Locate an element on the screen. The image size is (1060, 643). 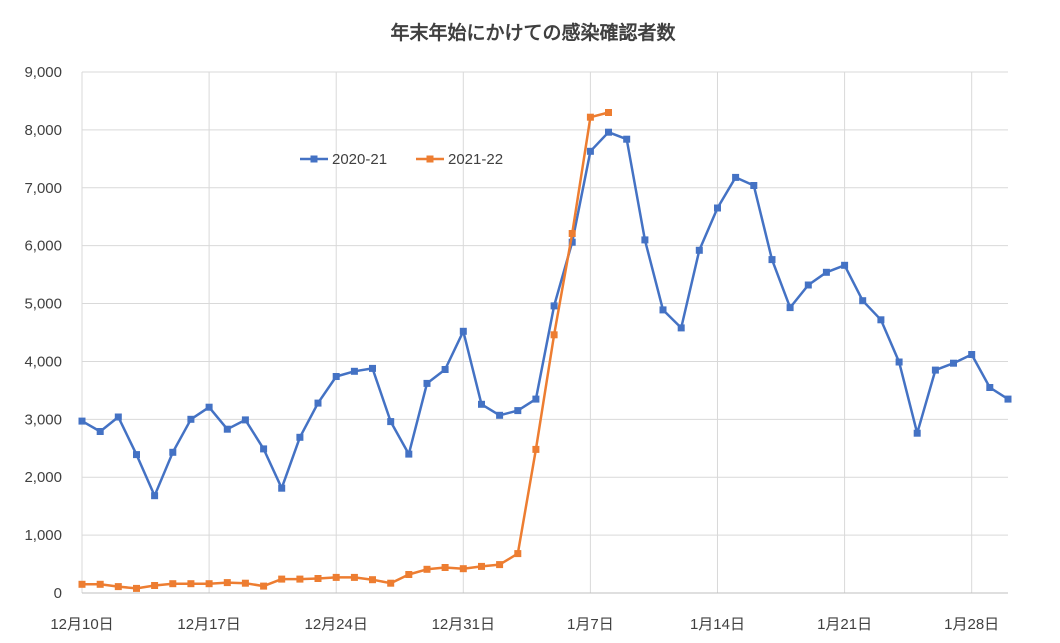
legend-item: 2020-21 is located at coordinates (343, 159).